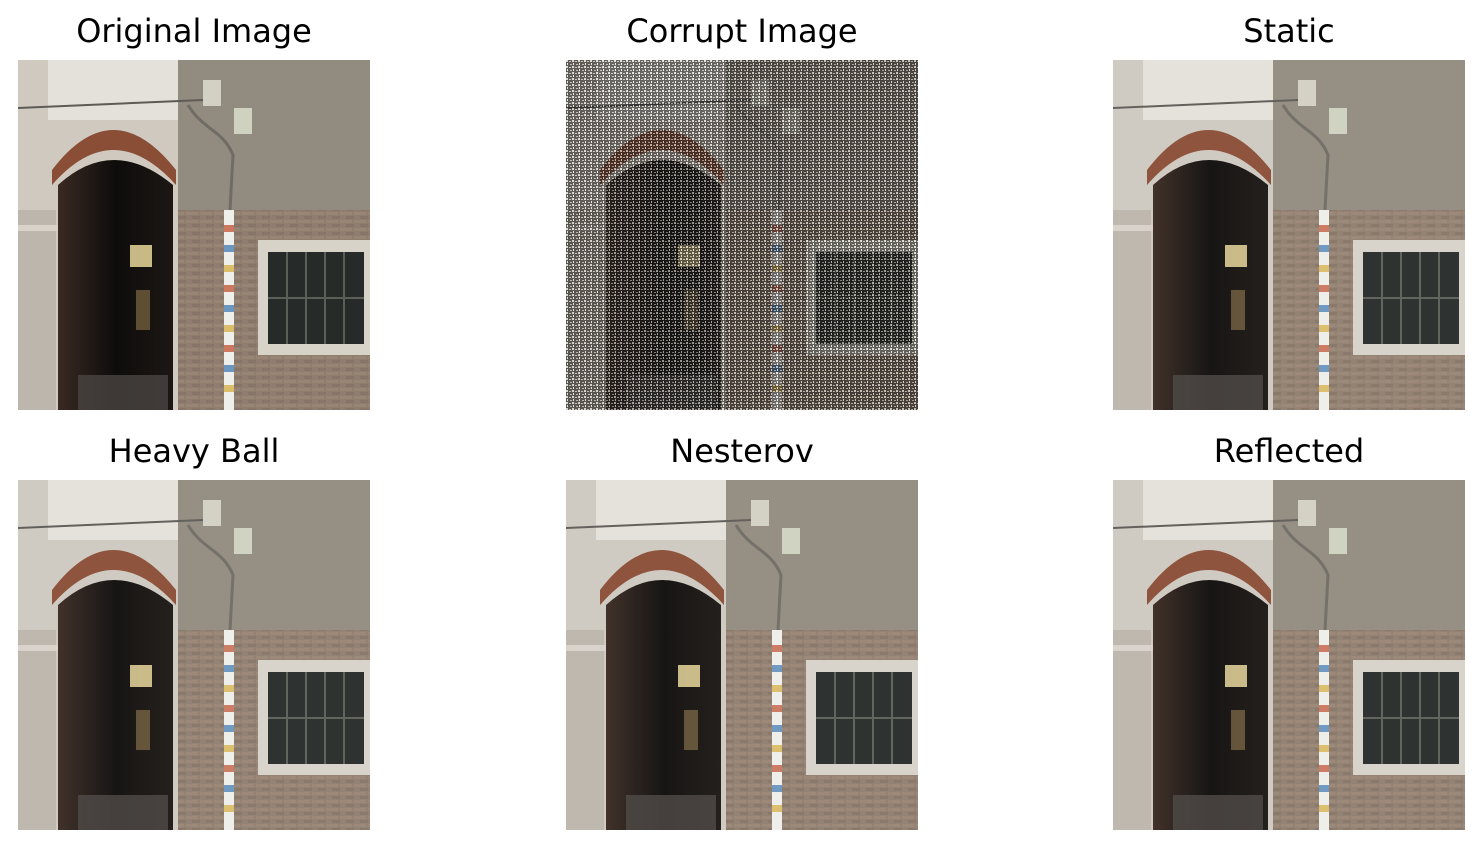  What do you see at coordinates (742, 31) in the screenshot?
I see `panel-title: Corrupt Image` at bounding box center [742, 31].